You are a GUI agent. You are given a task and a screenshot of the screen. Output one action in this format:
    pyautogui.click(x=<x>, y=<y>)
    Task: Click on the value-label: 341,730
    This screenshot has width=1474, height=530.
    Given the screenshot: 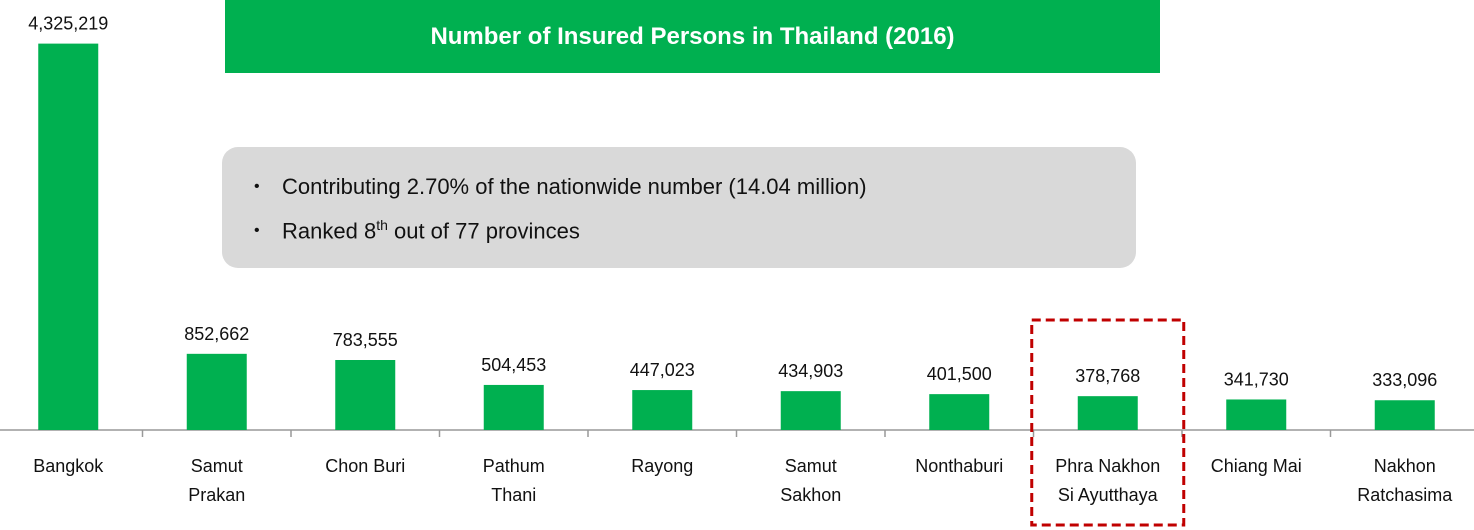 What is the action you would take?
    pyautogui.click(x=1256, y=379)
    